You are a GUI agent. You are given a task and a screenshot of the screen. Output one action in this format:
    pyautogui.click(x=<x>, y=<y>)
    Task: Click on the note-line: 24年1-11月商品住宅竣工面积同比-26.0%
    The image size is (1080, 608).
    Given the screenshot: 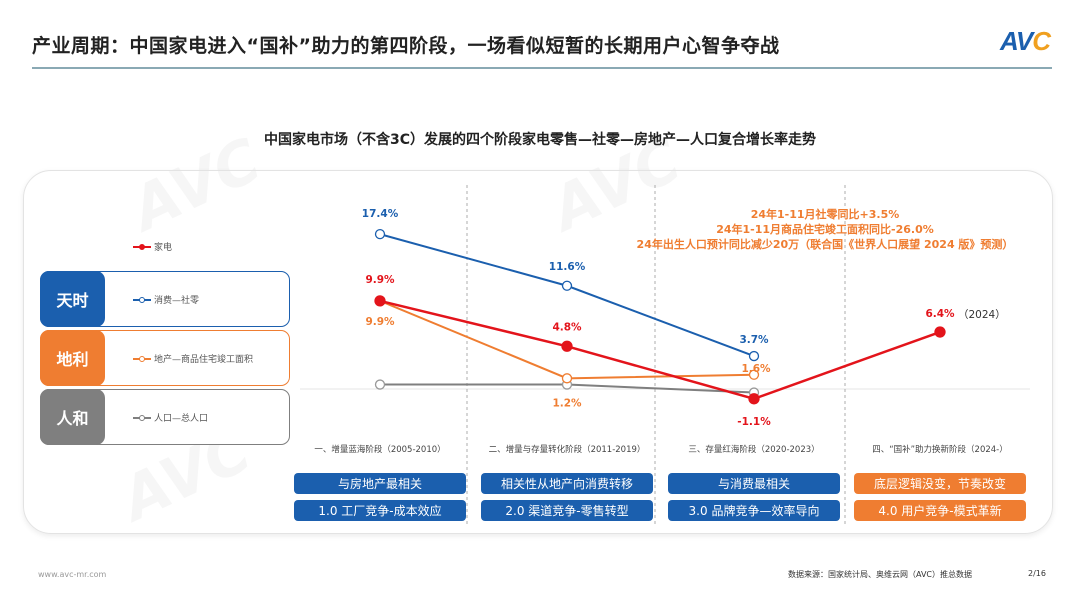 What is the action you would take?
    pyautogui.click(x=825, y=229)
    